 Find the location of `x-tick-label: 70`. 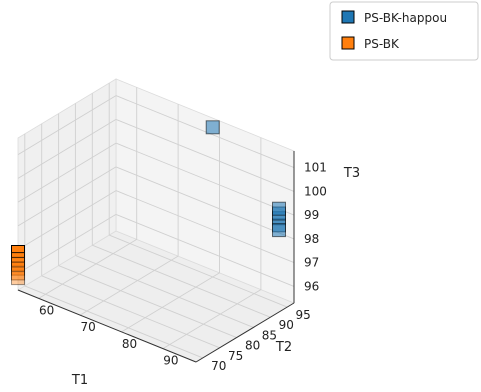

x-tick-label: 70 is located at coordinates (87, 327).